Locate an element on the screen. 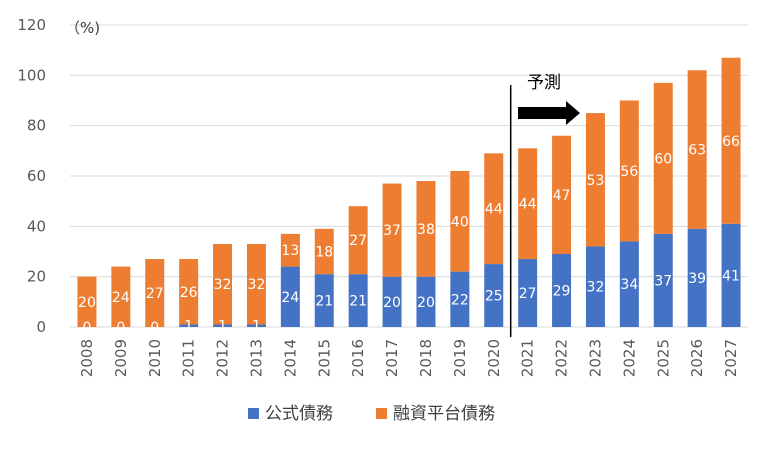 Image resolution: width=762 pixels, height=450 pixels. data-label: 60 is located at coordinates (663, 159).